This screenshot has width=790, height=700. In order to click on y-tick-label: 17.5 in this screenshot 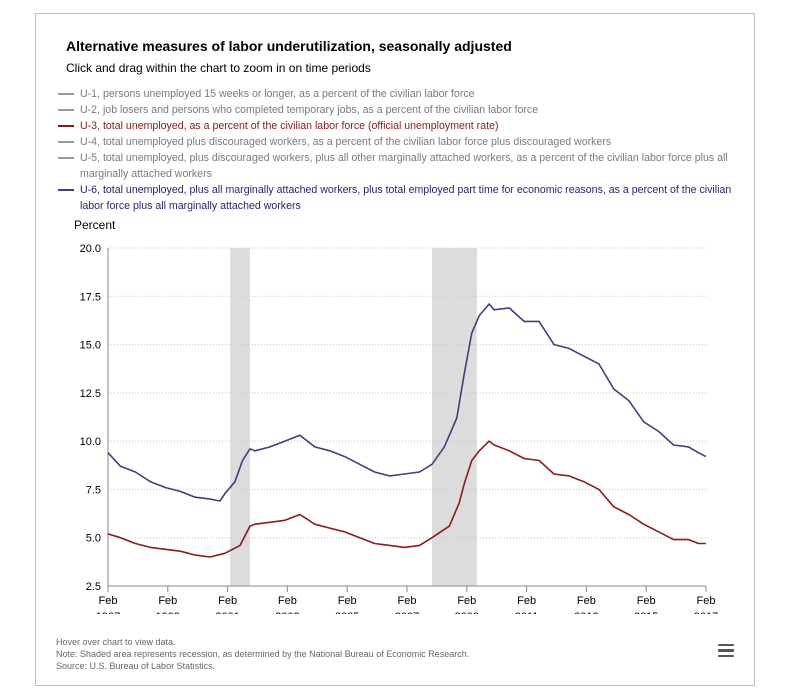, I will do `click(90, 297)`.